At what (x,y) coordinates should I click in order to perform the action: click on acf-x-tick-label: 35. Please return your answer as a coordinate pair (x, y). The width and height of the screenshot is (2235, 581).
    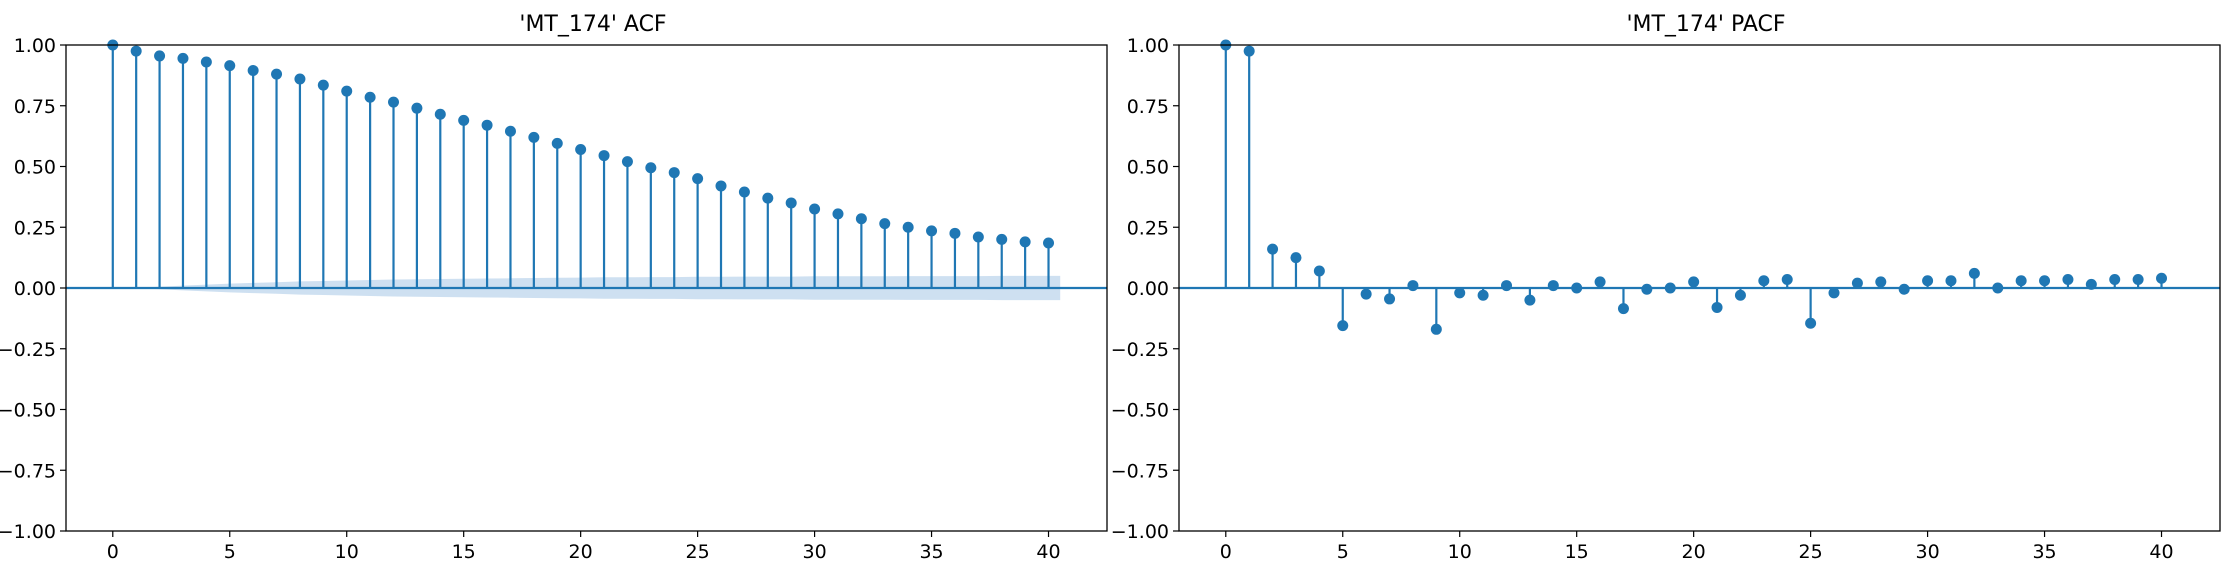
    Looking at the image, I should click on (931, 552).